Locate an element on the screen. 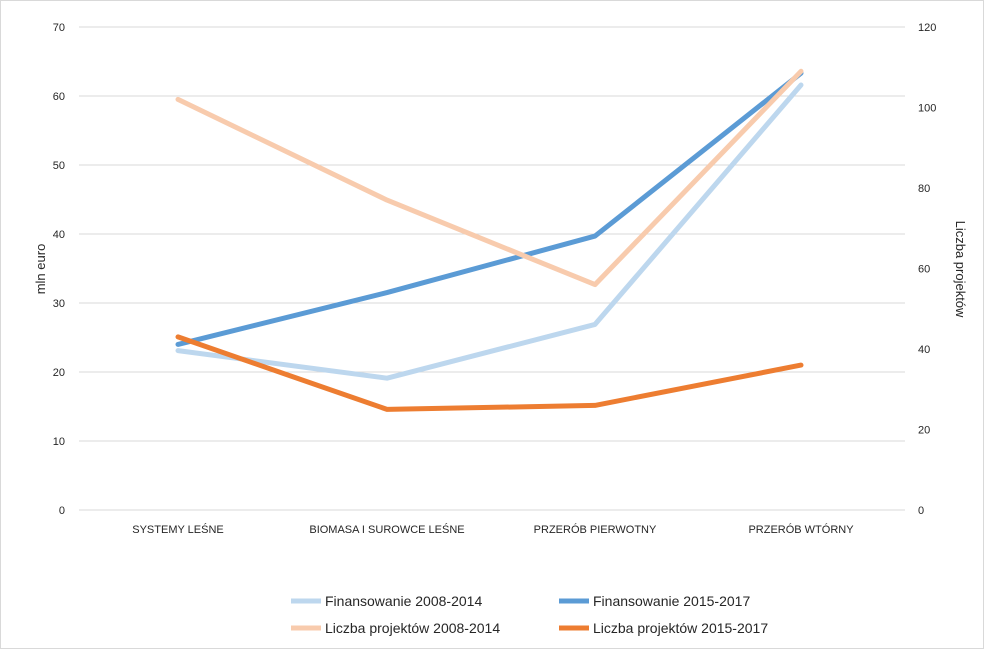 The image size is (984, 649). right-tick-label: 120 is located at coordinates (927, 28).